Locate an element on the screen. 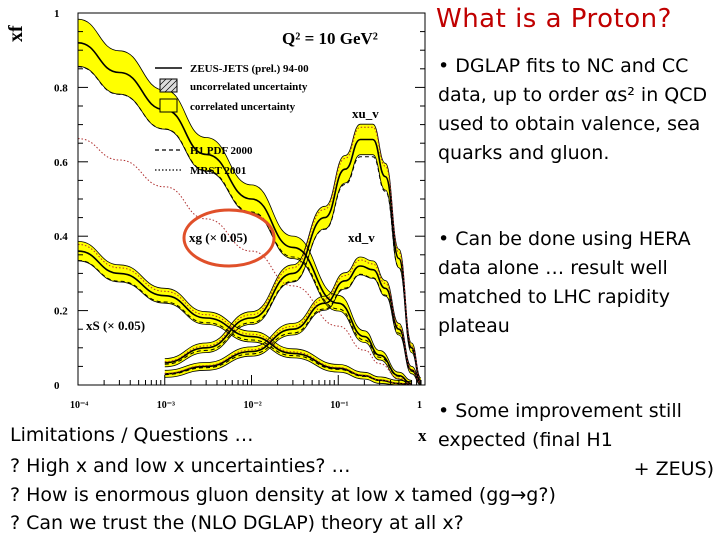 The height and width of the screenshot is (540, 720). legend-swatch-correlated is located at coordinates (168, 105).